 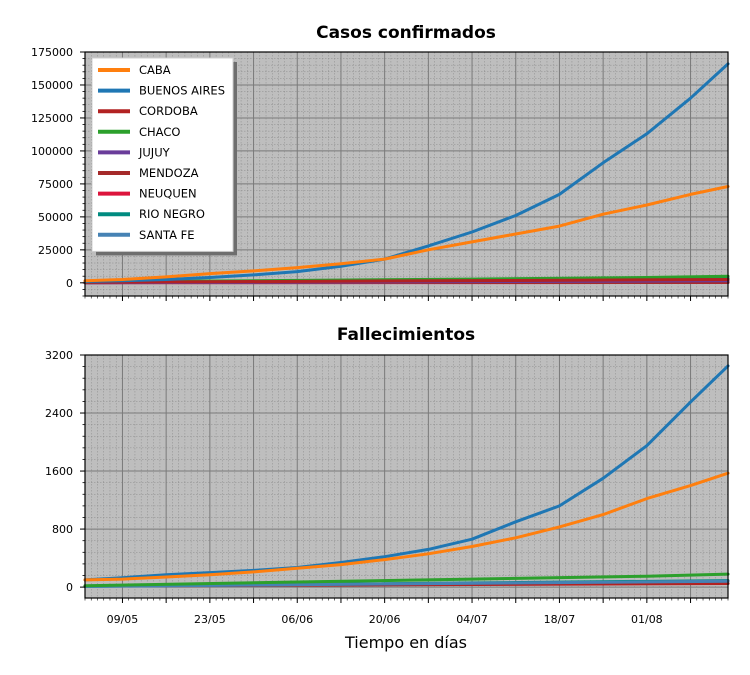 What do you see at coordinates (560, 619) in the screenshot?
I see `x-tick-label: 18/07` at bounding box center [560, 619].